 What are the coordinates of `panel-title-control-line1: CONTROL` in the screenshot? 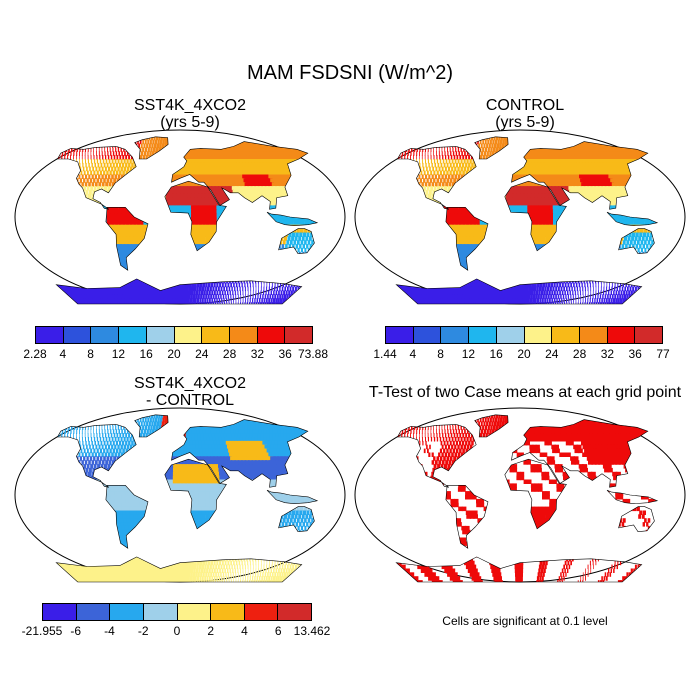 It's located at (525, 105).